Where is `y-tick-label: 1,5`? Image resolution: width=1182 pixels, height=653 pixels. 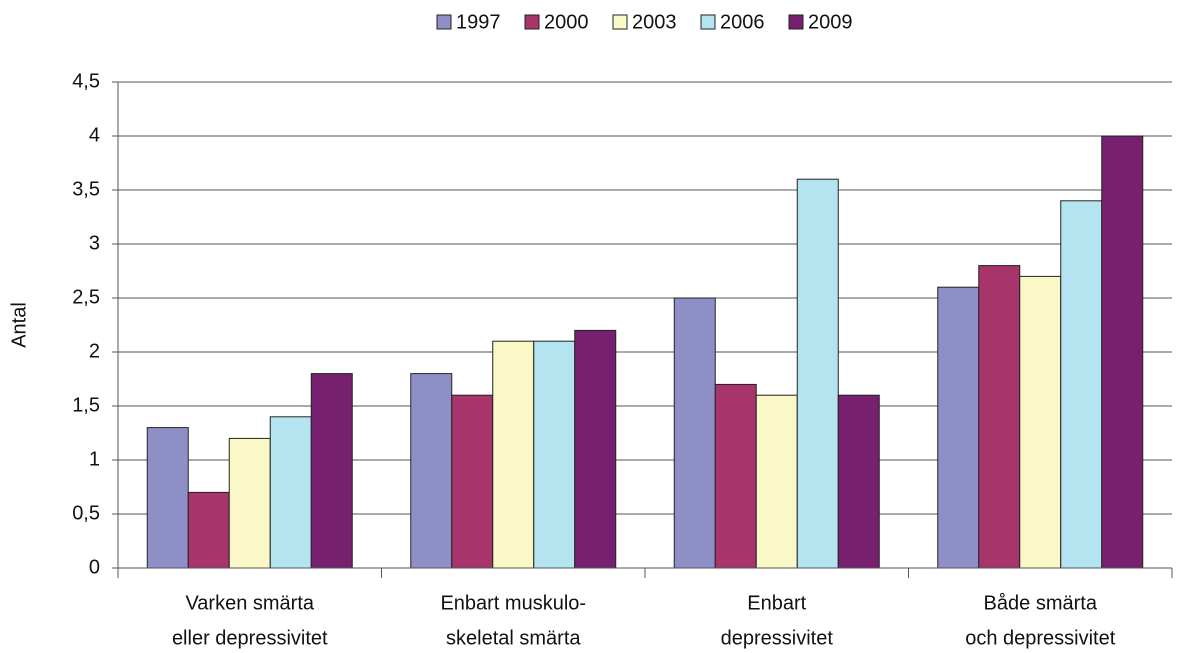 y-tick-label: 1,5 is located at coordinates (86, 405).